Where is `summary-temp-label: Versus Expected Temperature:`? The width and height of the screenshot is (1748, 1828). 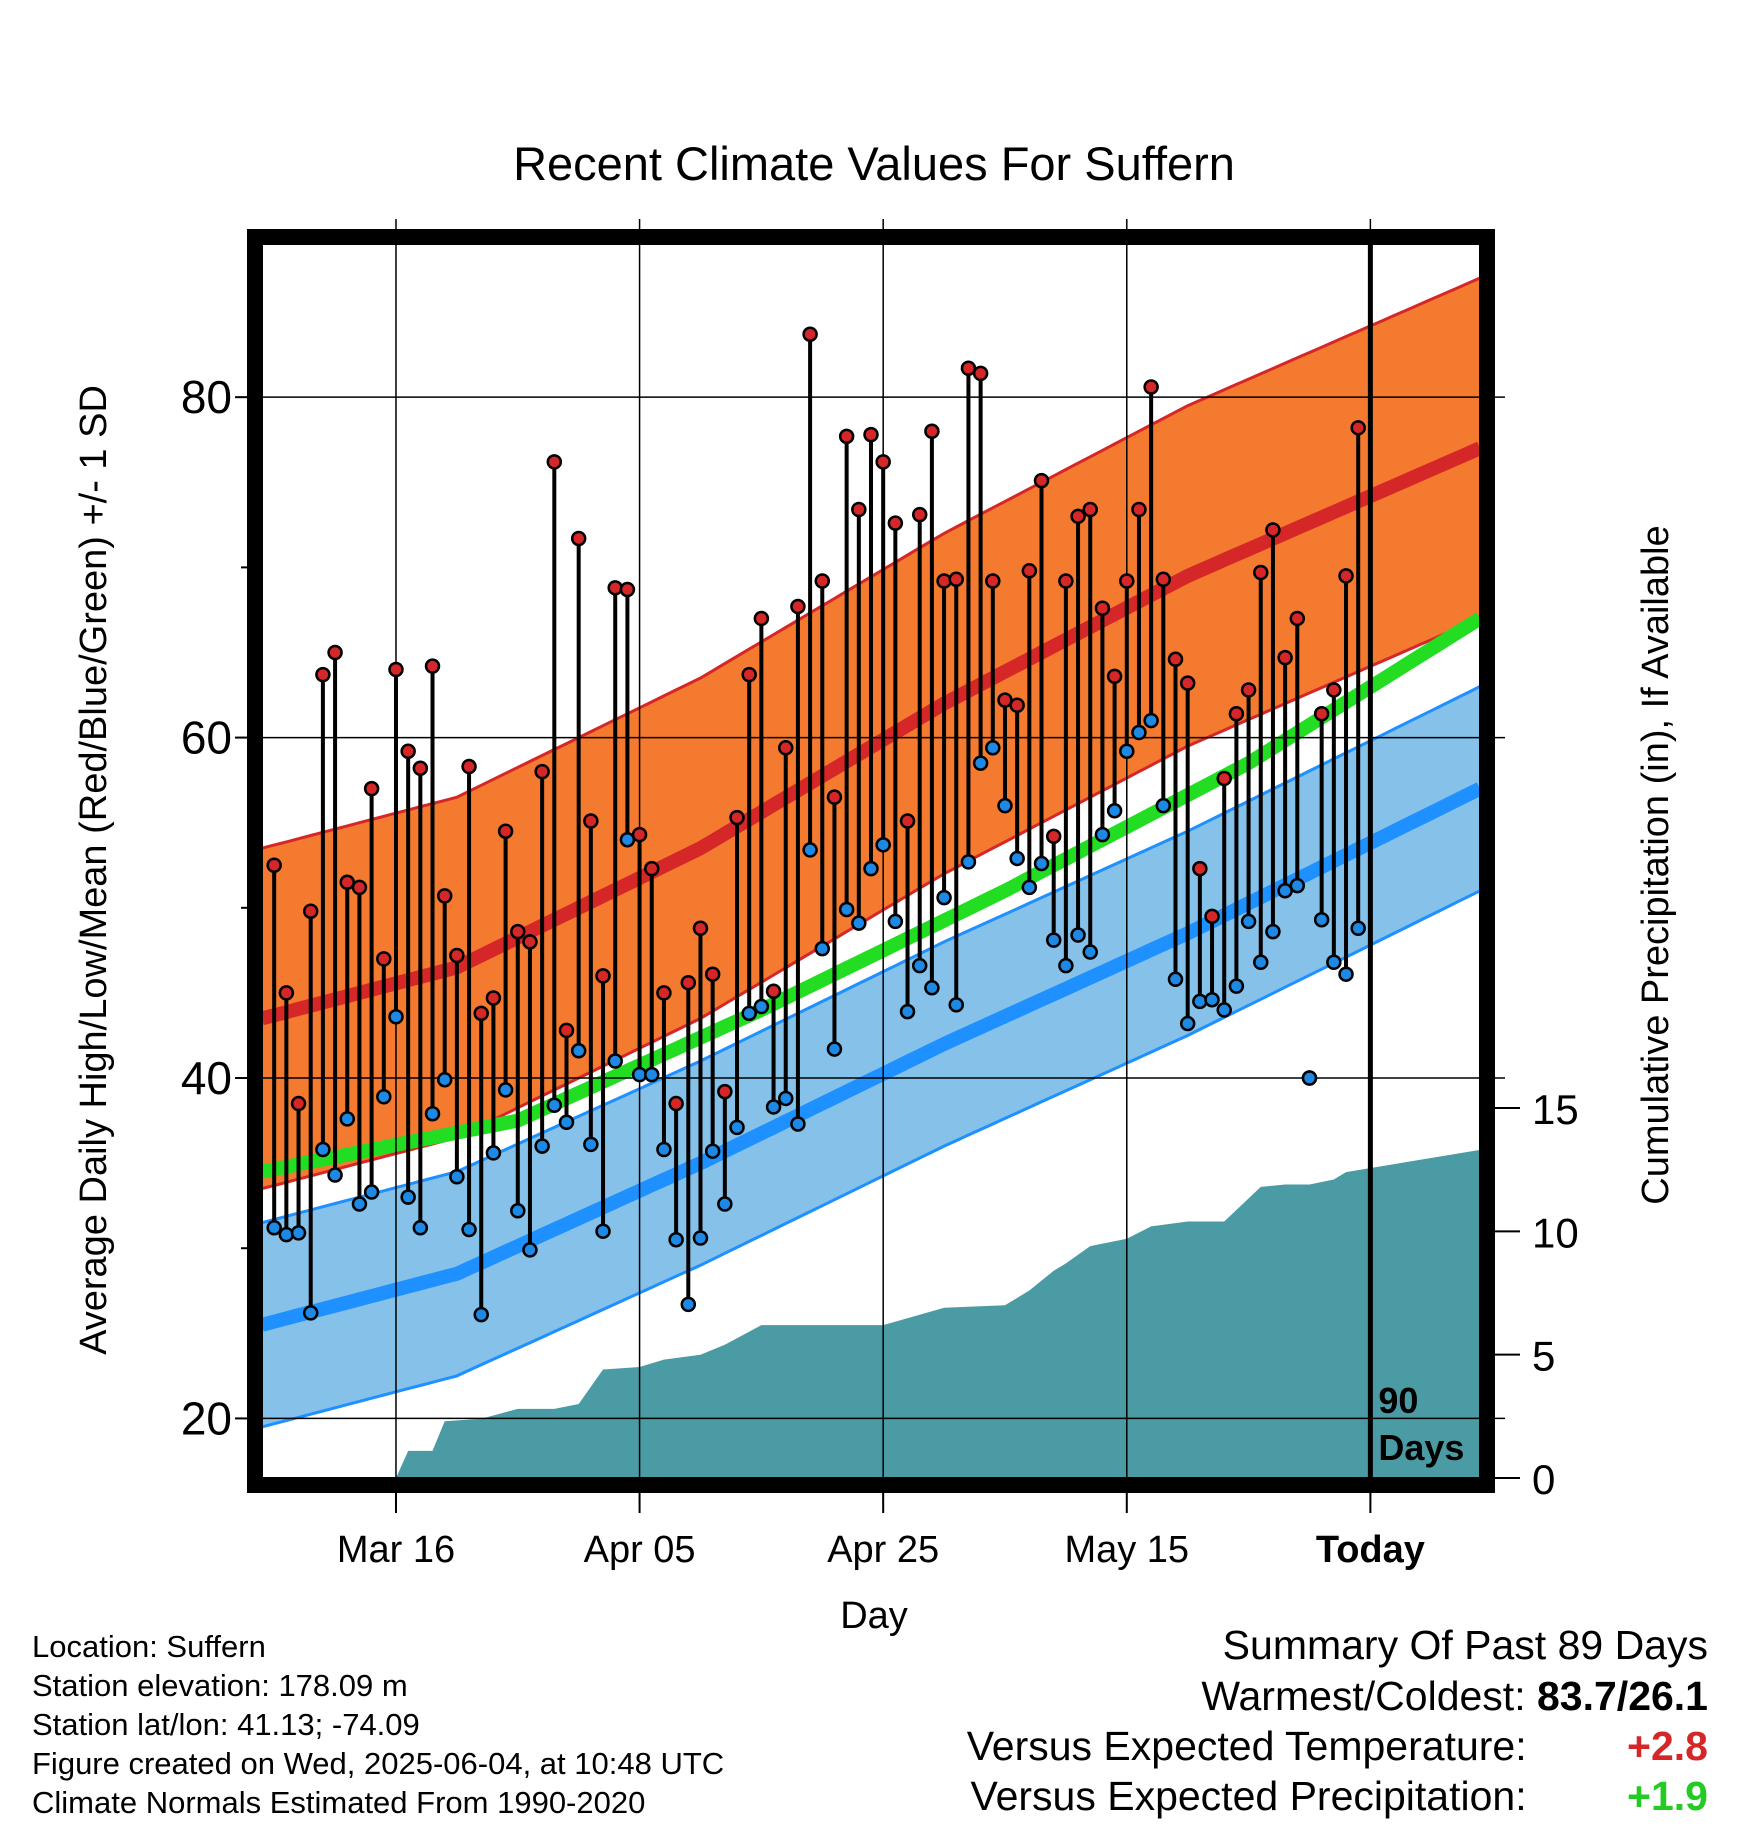 summary-temp-label: Versus Expected Temperature: is located at coordinates (1246, 1746).